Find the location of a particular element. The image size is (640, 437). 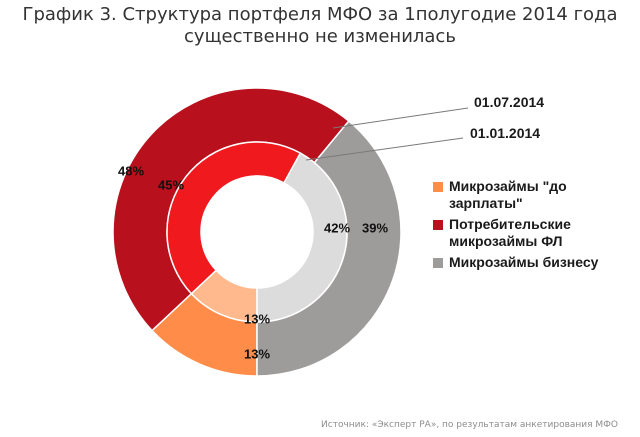

legend-item-business: Микрозаймы бизнесу is located at coordinates (533, 262).